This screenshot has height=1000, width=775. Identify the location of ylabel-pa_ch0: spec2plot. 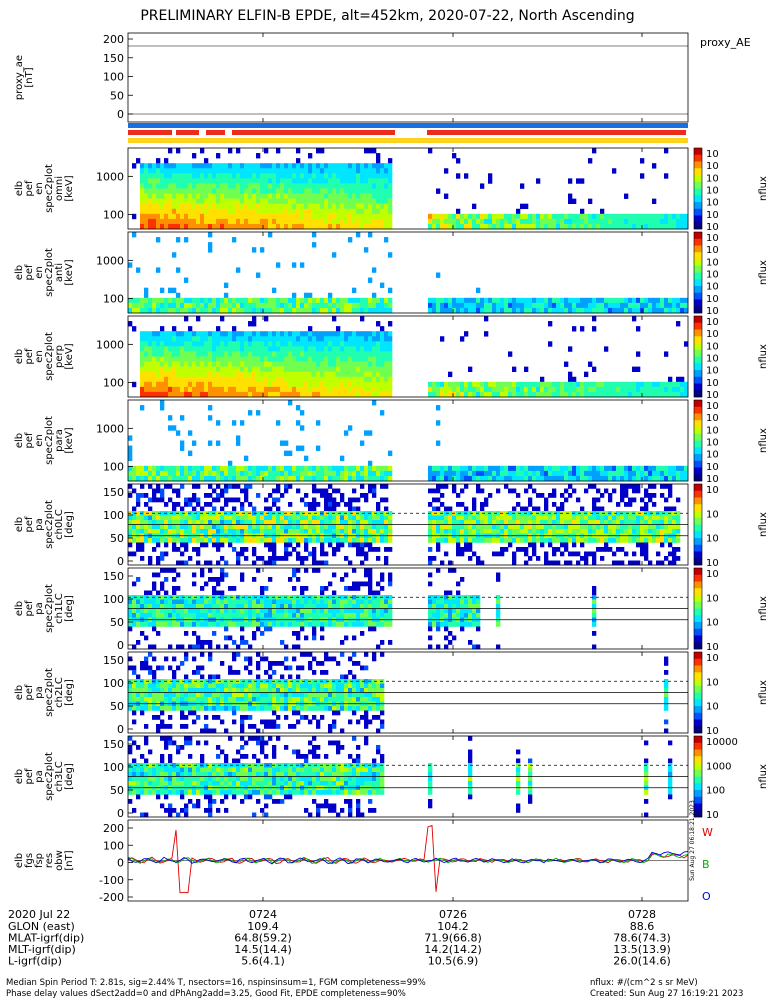
(49, 524).